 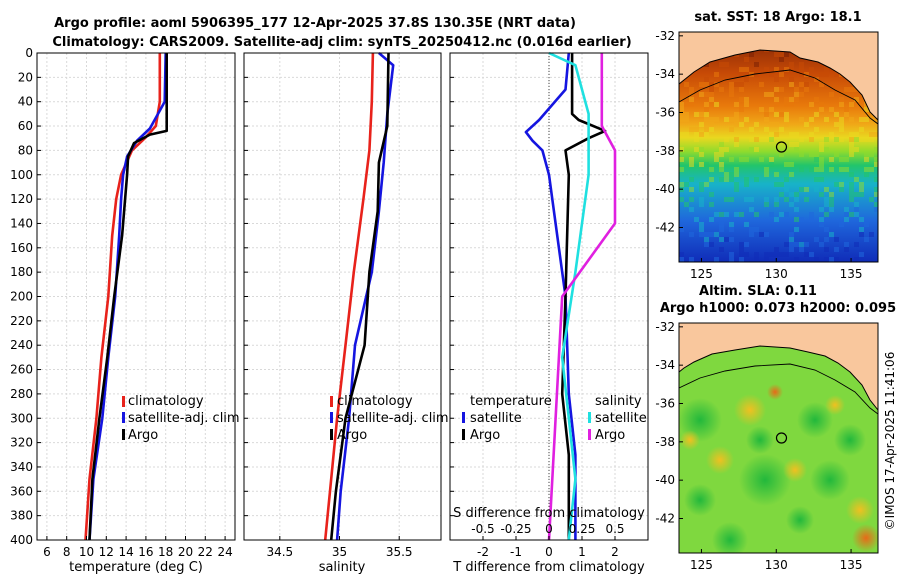 What do you see at coordinates (25, 102) in the screenshot?
I see `tick-label-y: 40` at bounding box center [25, 102].